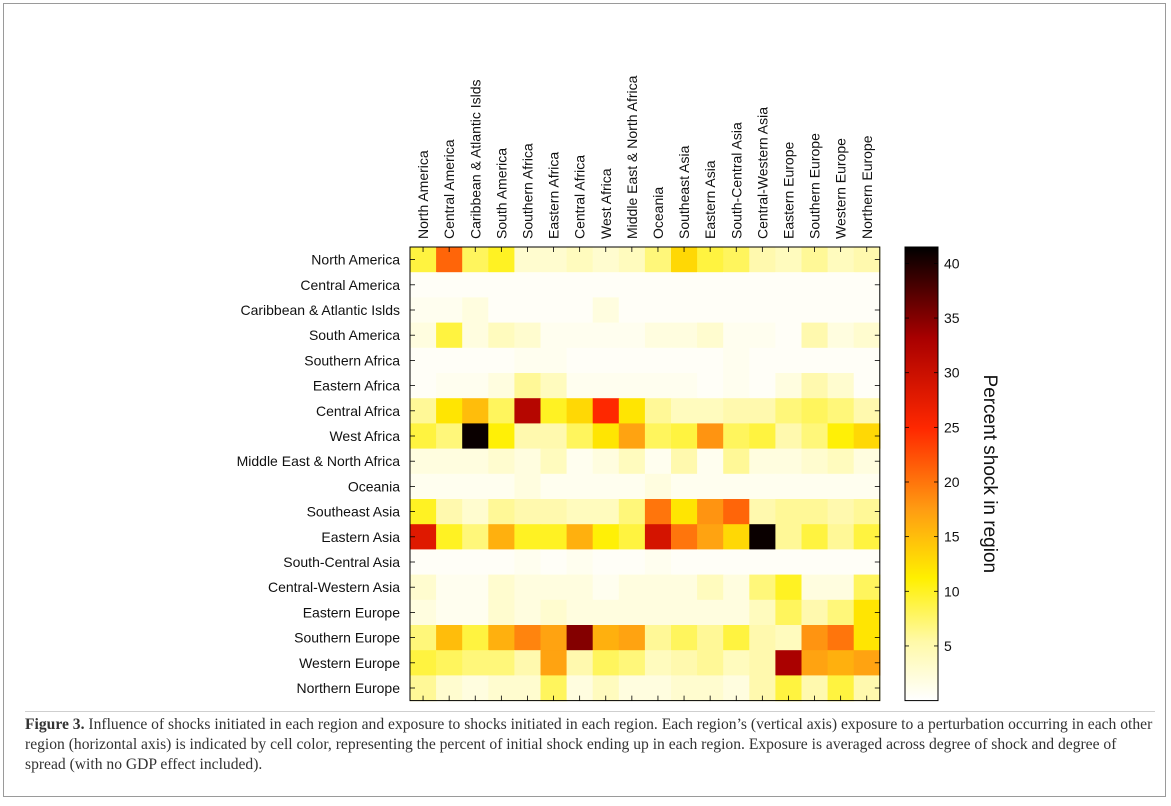  I want to click on y-tick-label: Central Africa, so click(358, 411).